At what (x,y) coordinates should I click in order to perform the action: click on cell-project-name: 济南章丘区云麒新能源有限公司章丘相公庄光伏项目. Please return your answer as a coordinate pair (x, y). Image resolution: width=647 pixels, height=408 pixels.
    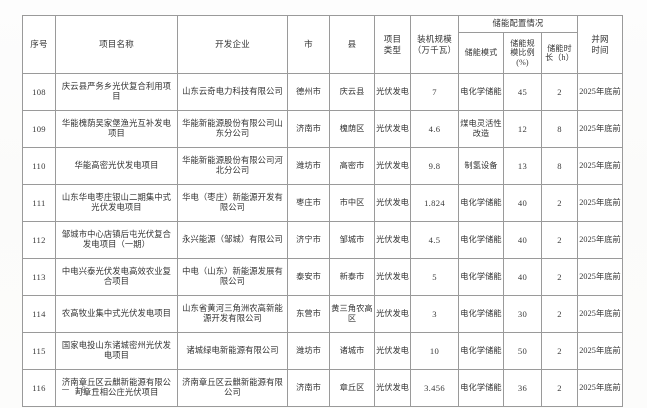
    Looking at the image, I should click on (116, 388).